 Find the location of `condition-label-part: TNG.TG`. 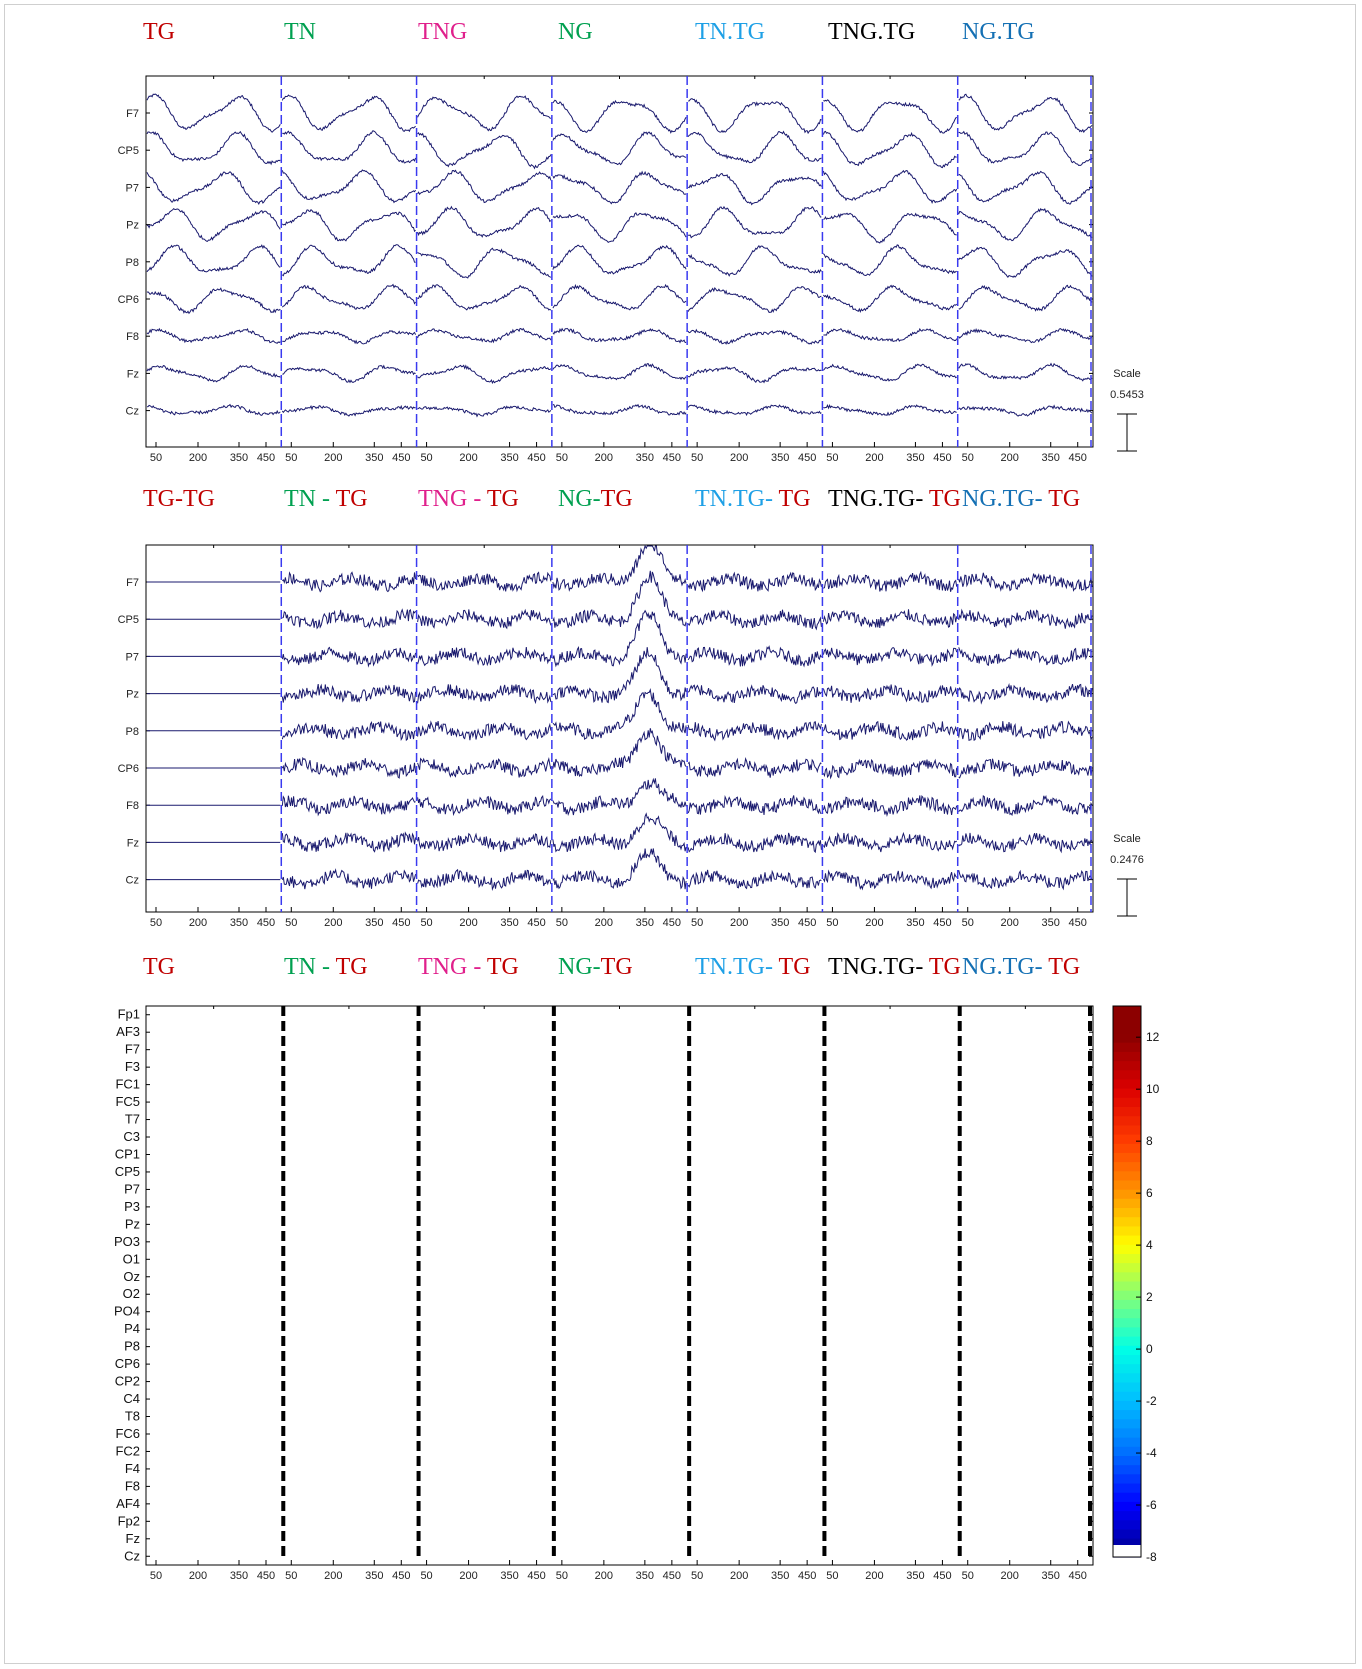

condition-label-part: TNG.TG is located at coordinates (871, 32).